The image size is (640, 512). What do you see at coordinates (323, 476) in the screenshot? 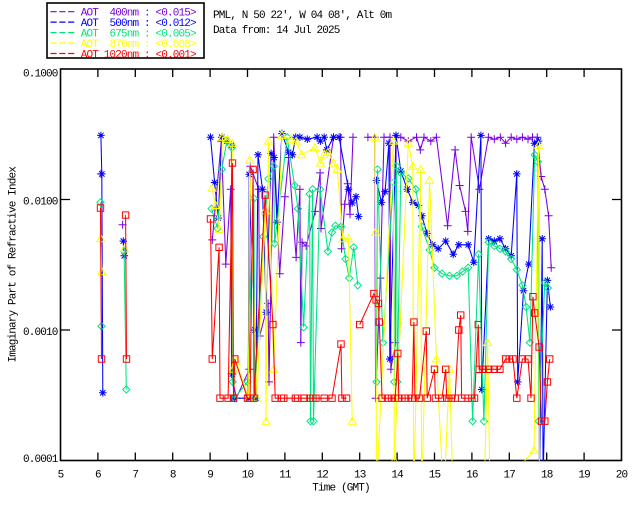
I see `svg-text: 12` at bounding box center [323, 476].